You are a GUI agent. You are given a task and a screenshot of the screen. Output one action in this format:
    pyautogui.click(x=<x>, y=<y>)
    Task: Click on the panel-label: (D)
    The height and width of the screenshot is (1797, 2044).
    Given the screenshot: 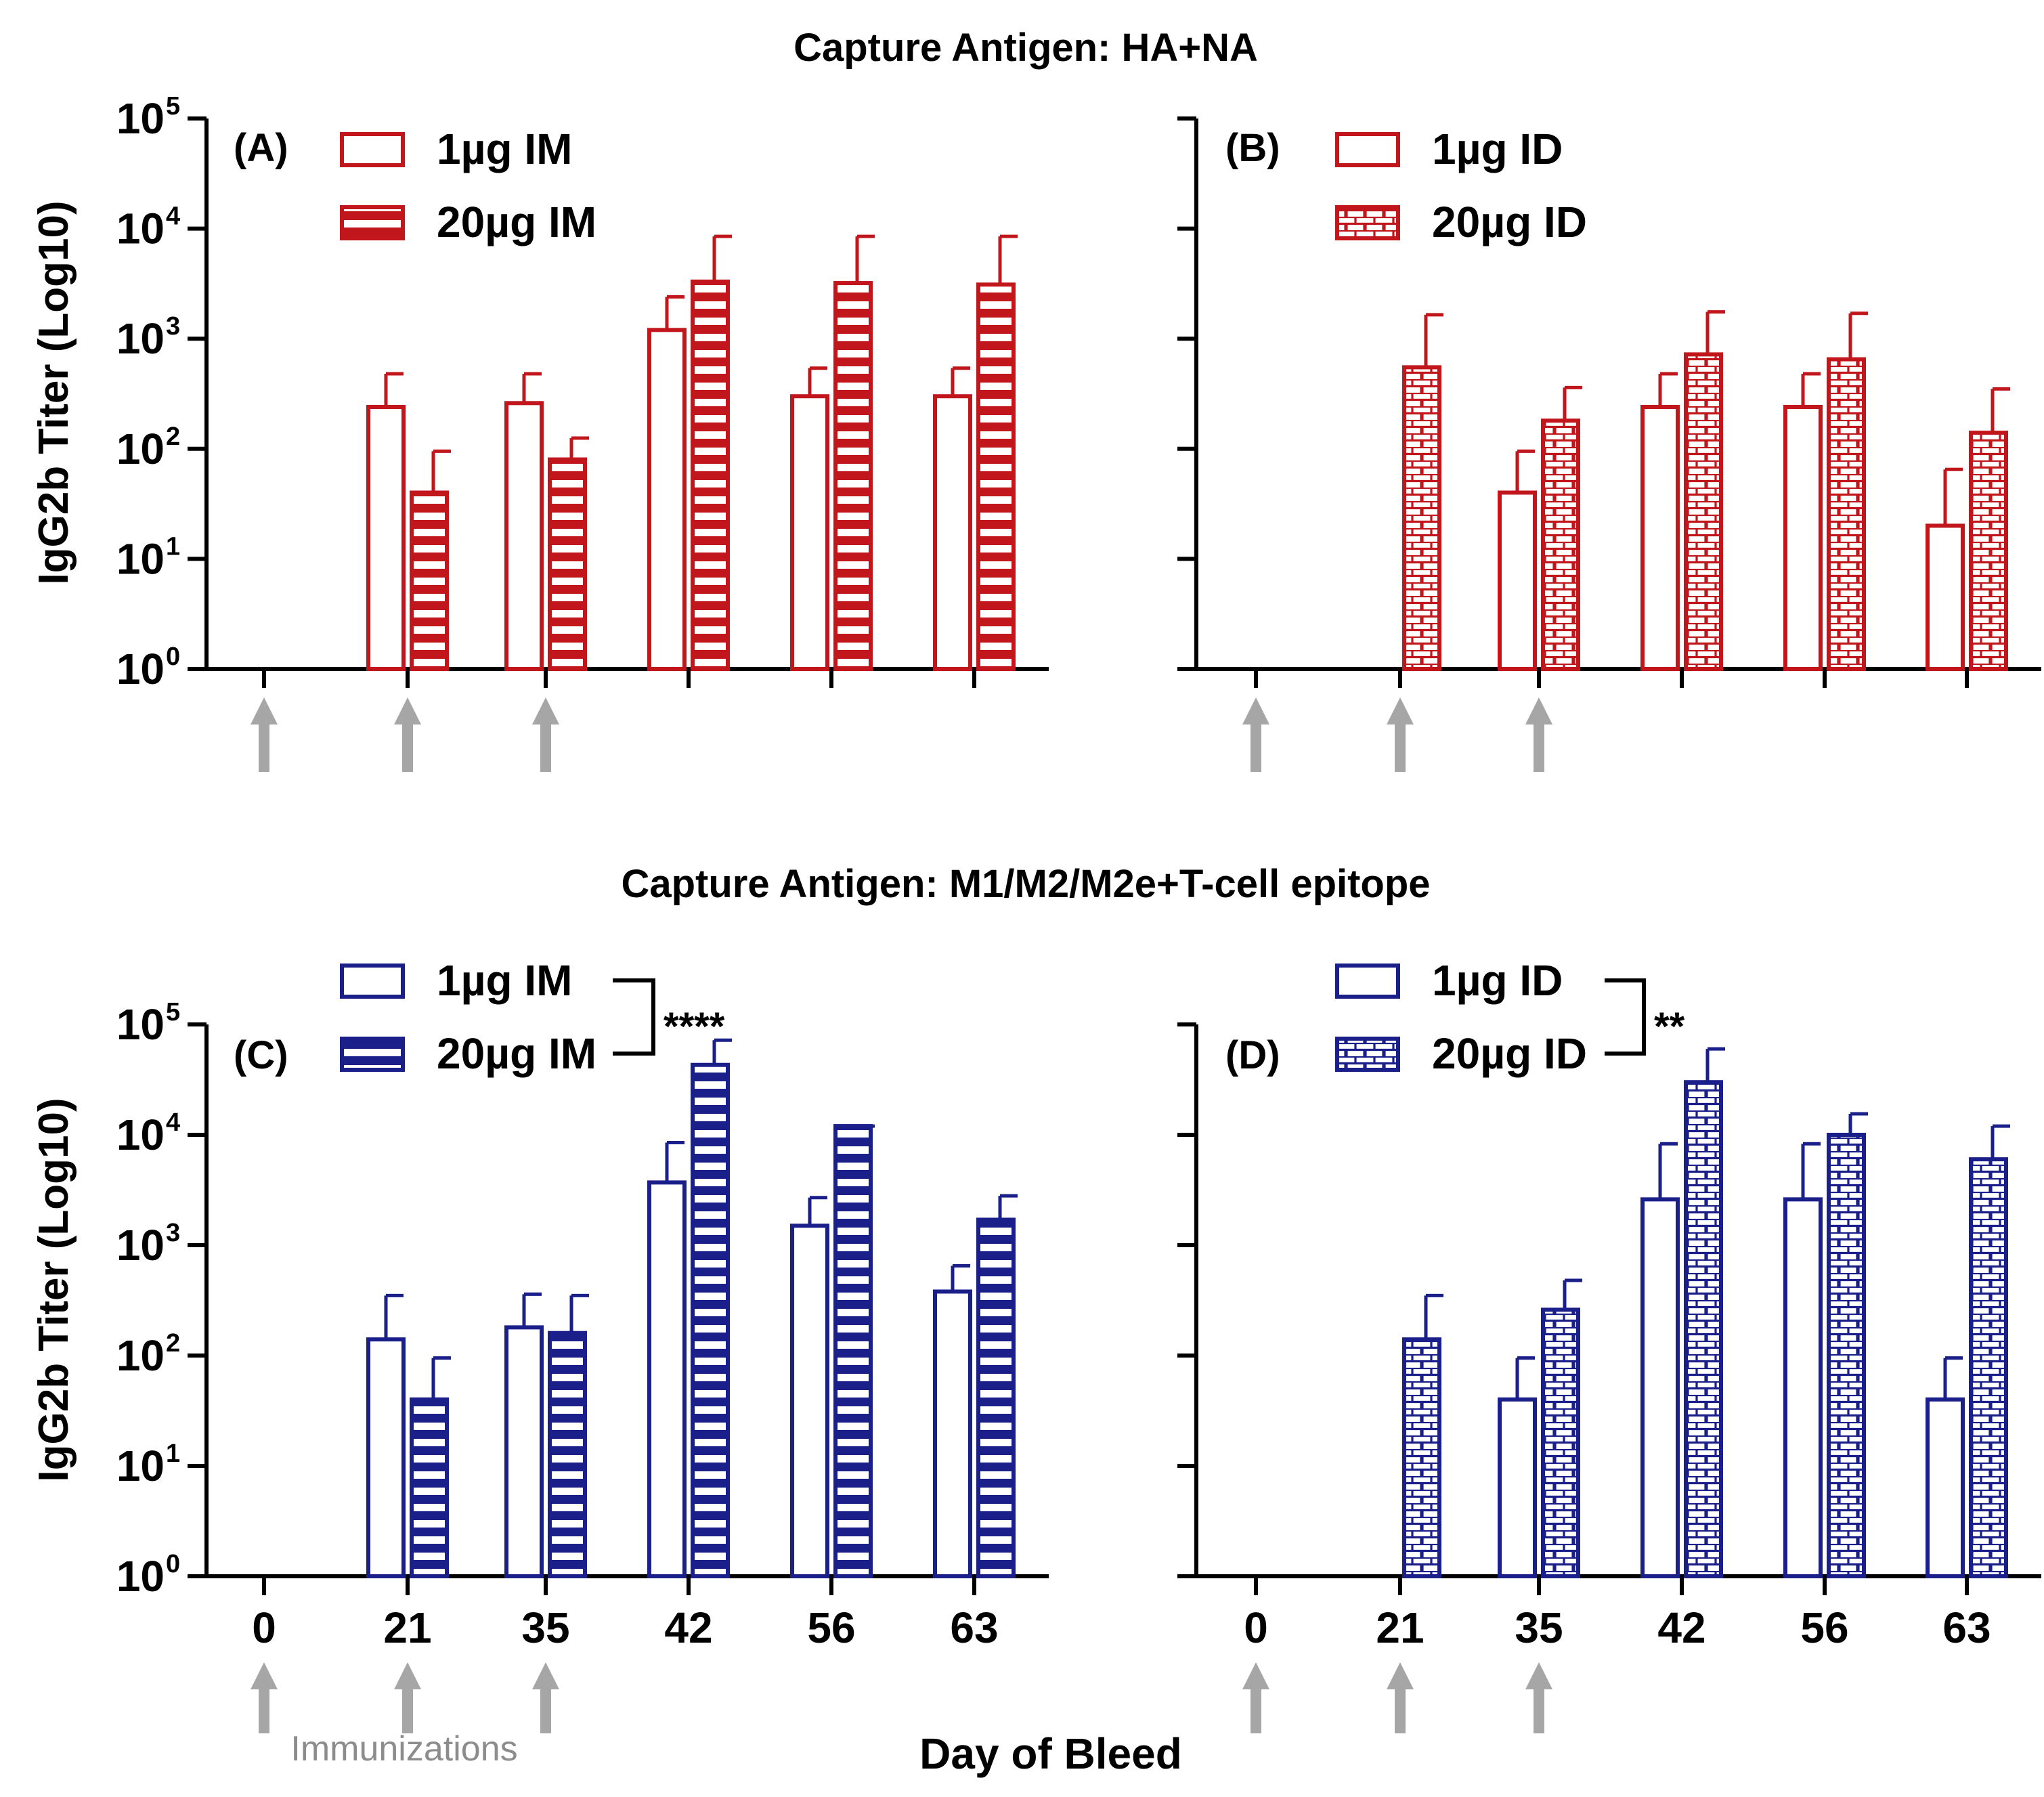 What is the action you would take?
    pyautogui.click(x=1252, y=1055)
    